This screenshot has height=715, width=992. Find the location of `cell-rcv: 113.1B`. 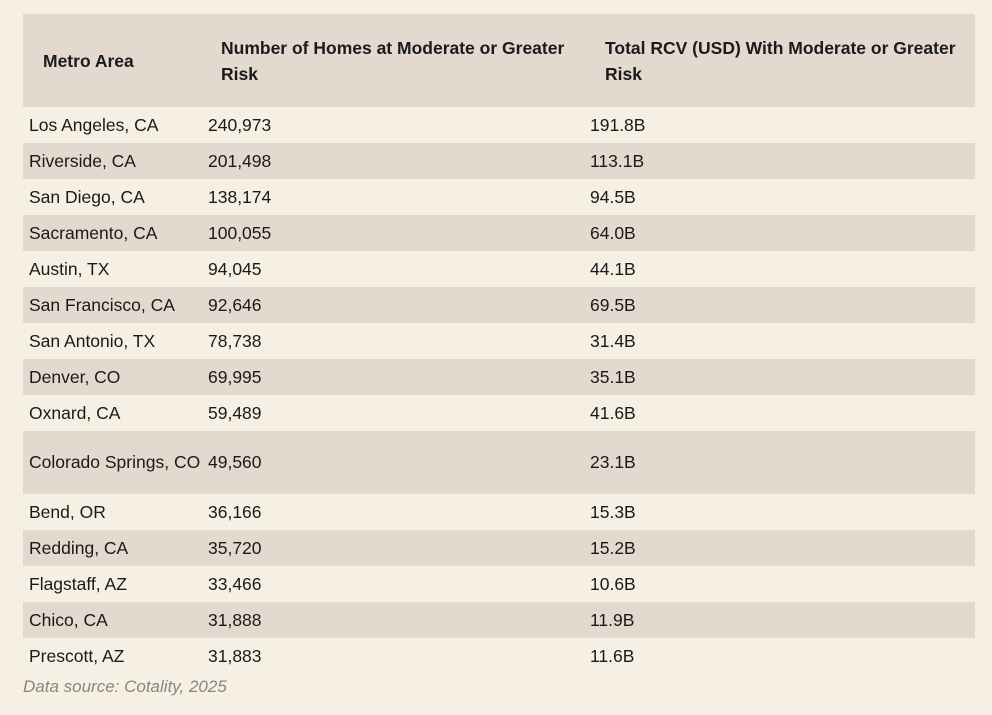

cell-rcv: 113.1B is located at coordinates (617, 160).